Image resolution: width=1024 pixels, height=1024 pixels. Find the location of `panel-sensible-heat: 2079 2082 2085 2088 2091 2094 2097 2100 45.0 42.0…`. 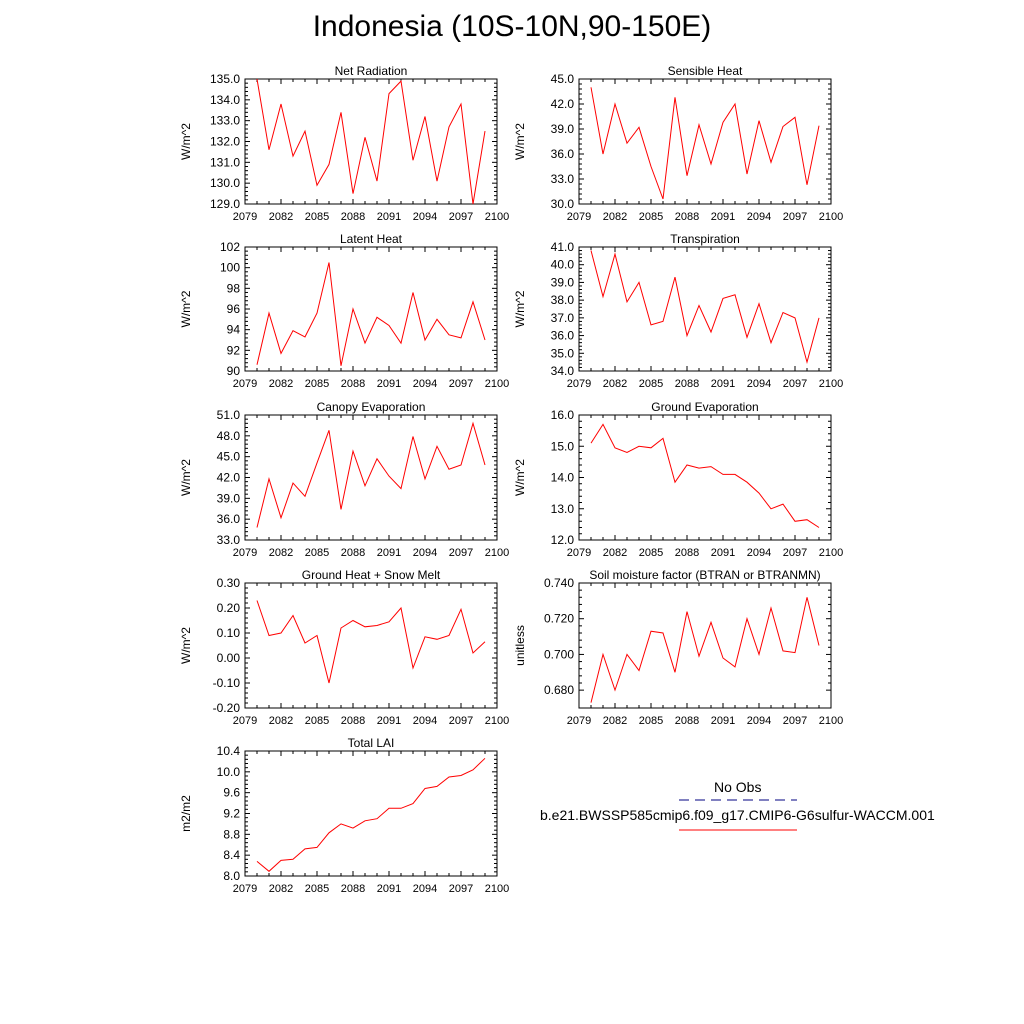

panel-sensible-heat: 2079 2082 2085 2088 2091 2094 2097 2100 45.0 42.0… is located at coordinates (678, 143).